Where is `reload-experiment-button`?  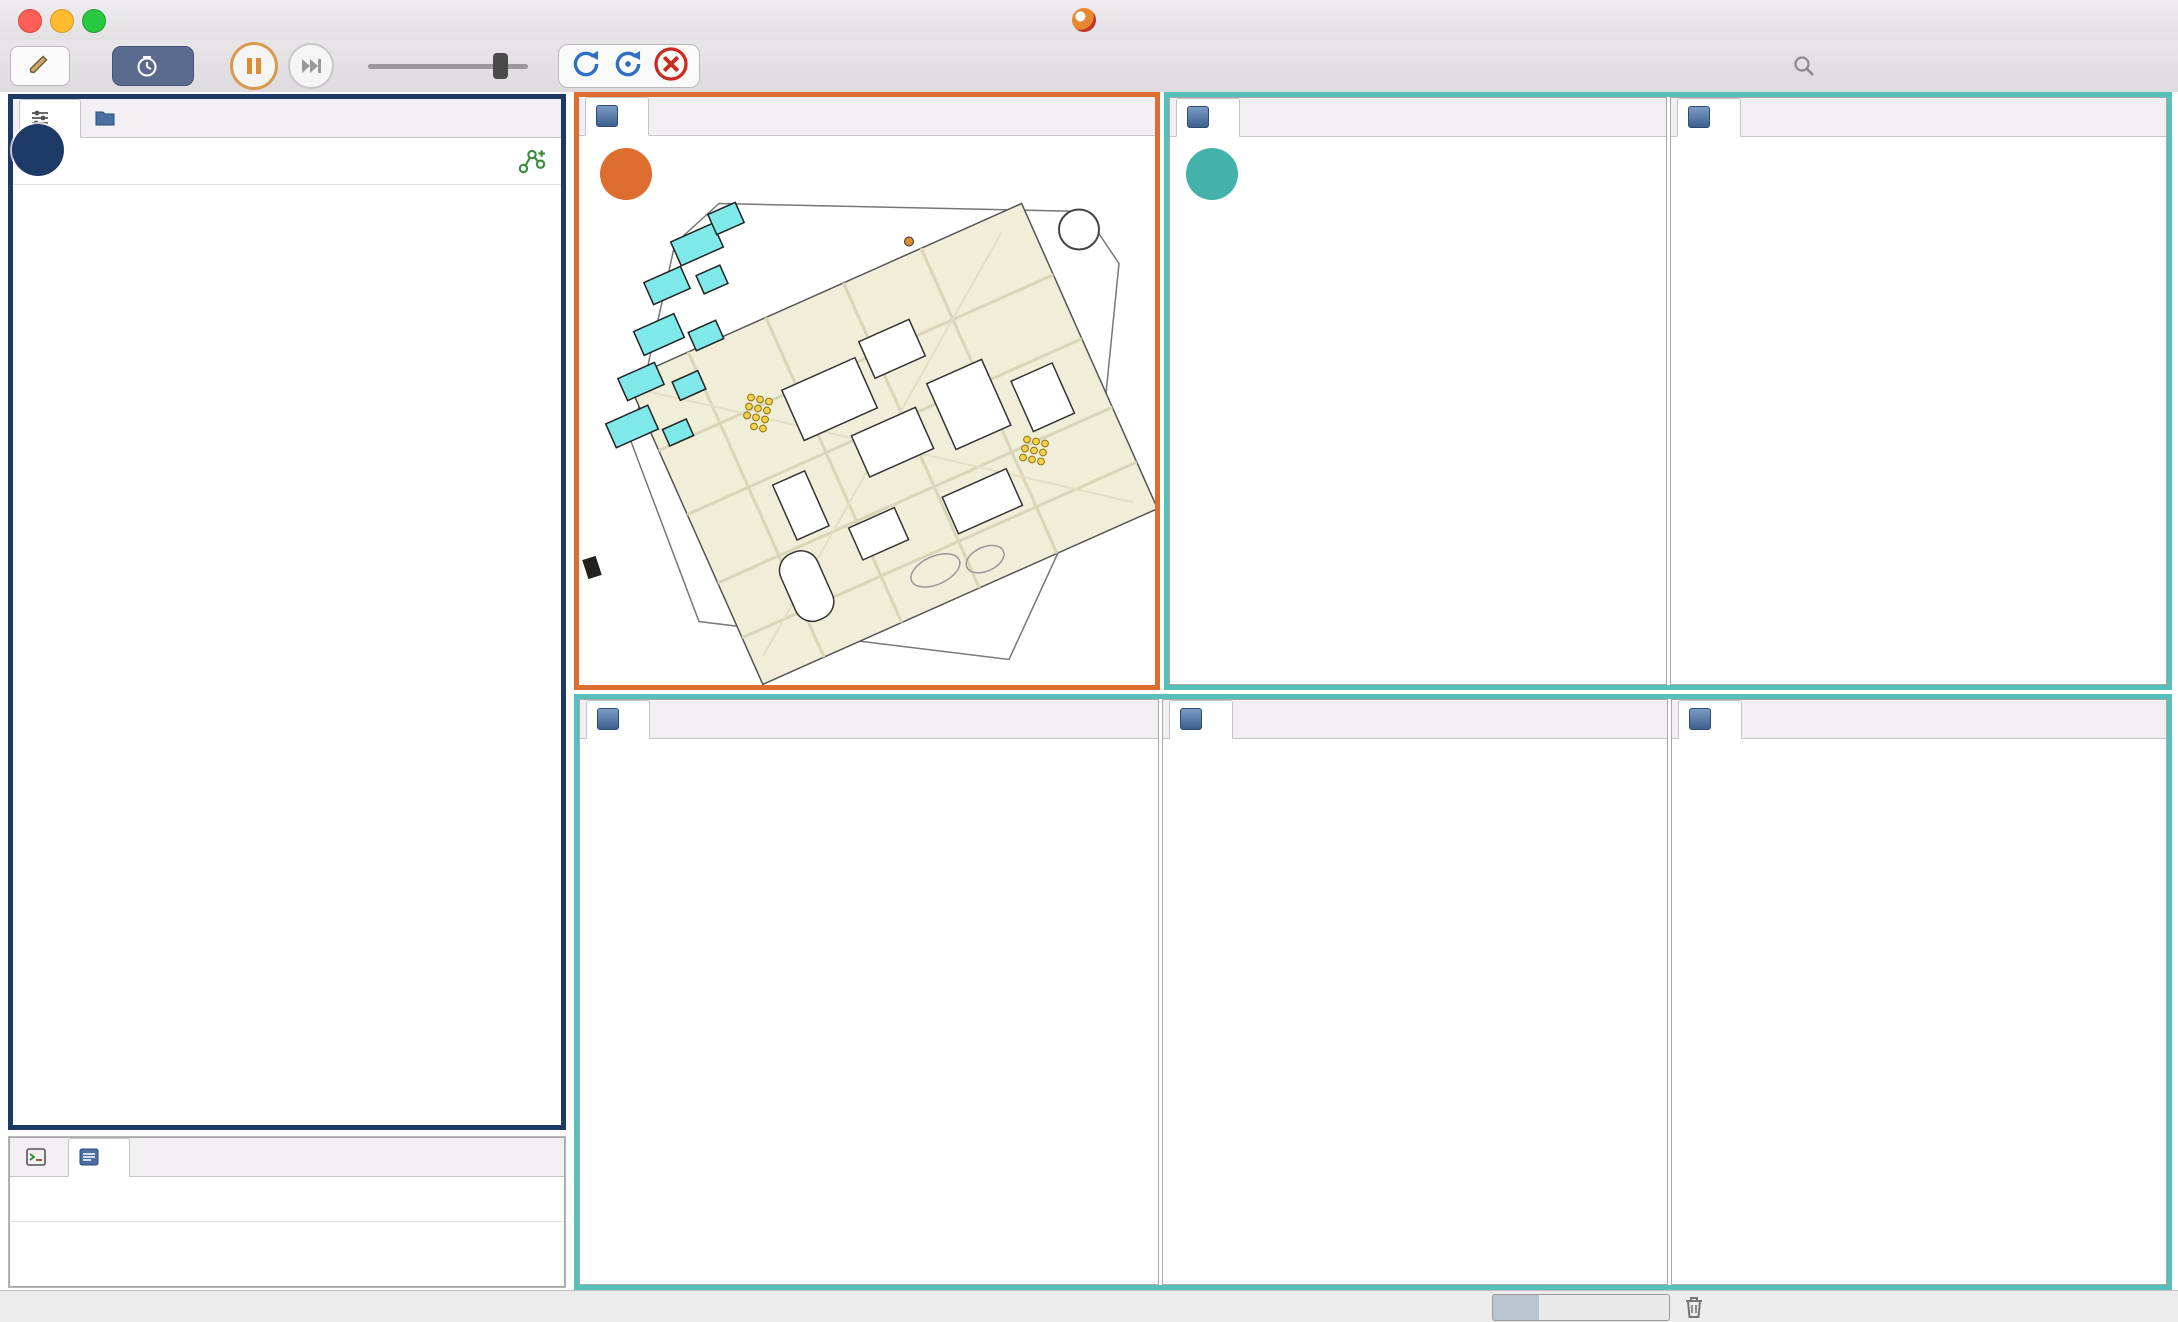 reload-experiment-button is located at coordinates (628, 66).